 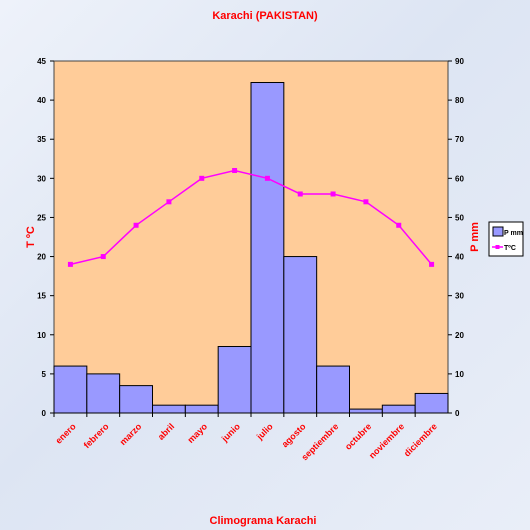 I want to click on legend: P mm TºC, so click(x=506, y=239).